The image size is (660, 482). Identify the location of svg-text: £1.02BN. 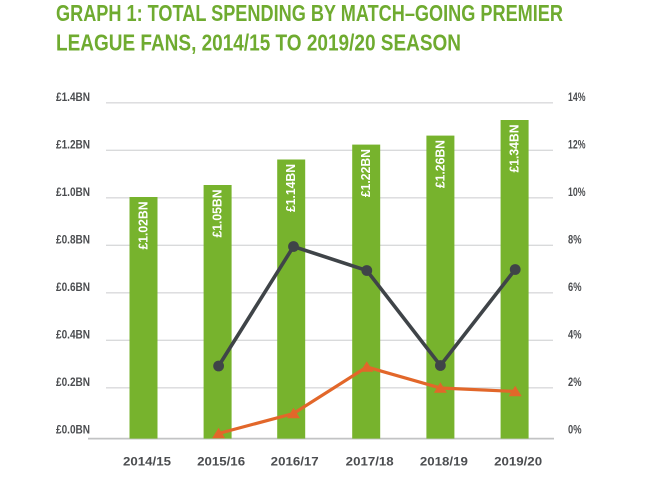
(144, 226).